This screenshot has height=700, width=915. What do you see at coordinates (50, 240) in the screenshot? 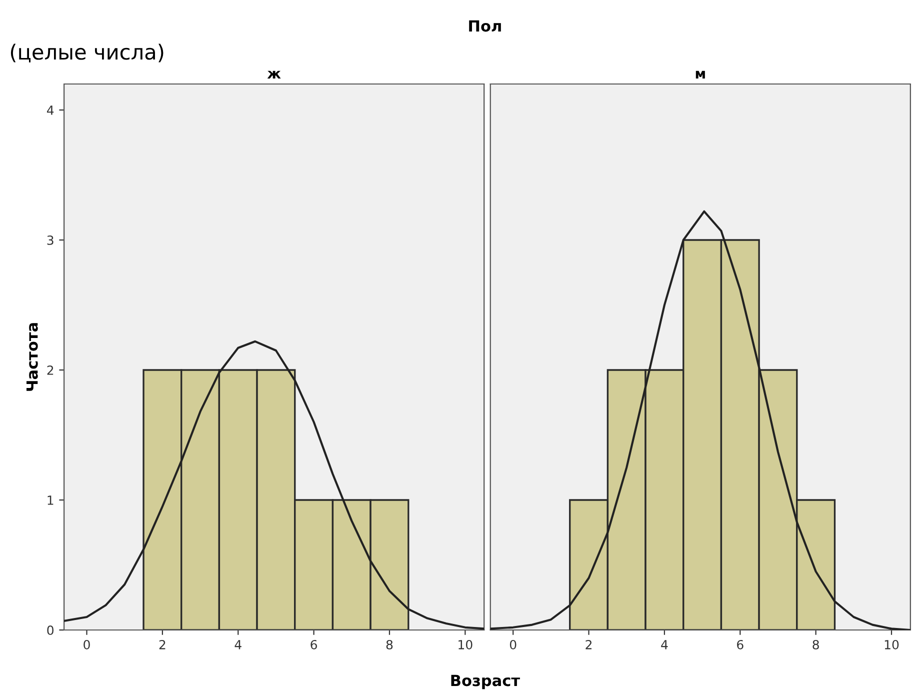
I see `y-tick-label: 3` at bounding box center [50, 240].